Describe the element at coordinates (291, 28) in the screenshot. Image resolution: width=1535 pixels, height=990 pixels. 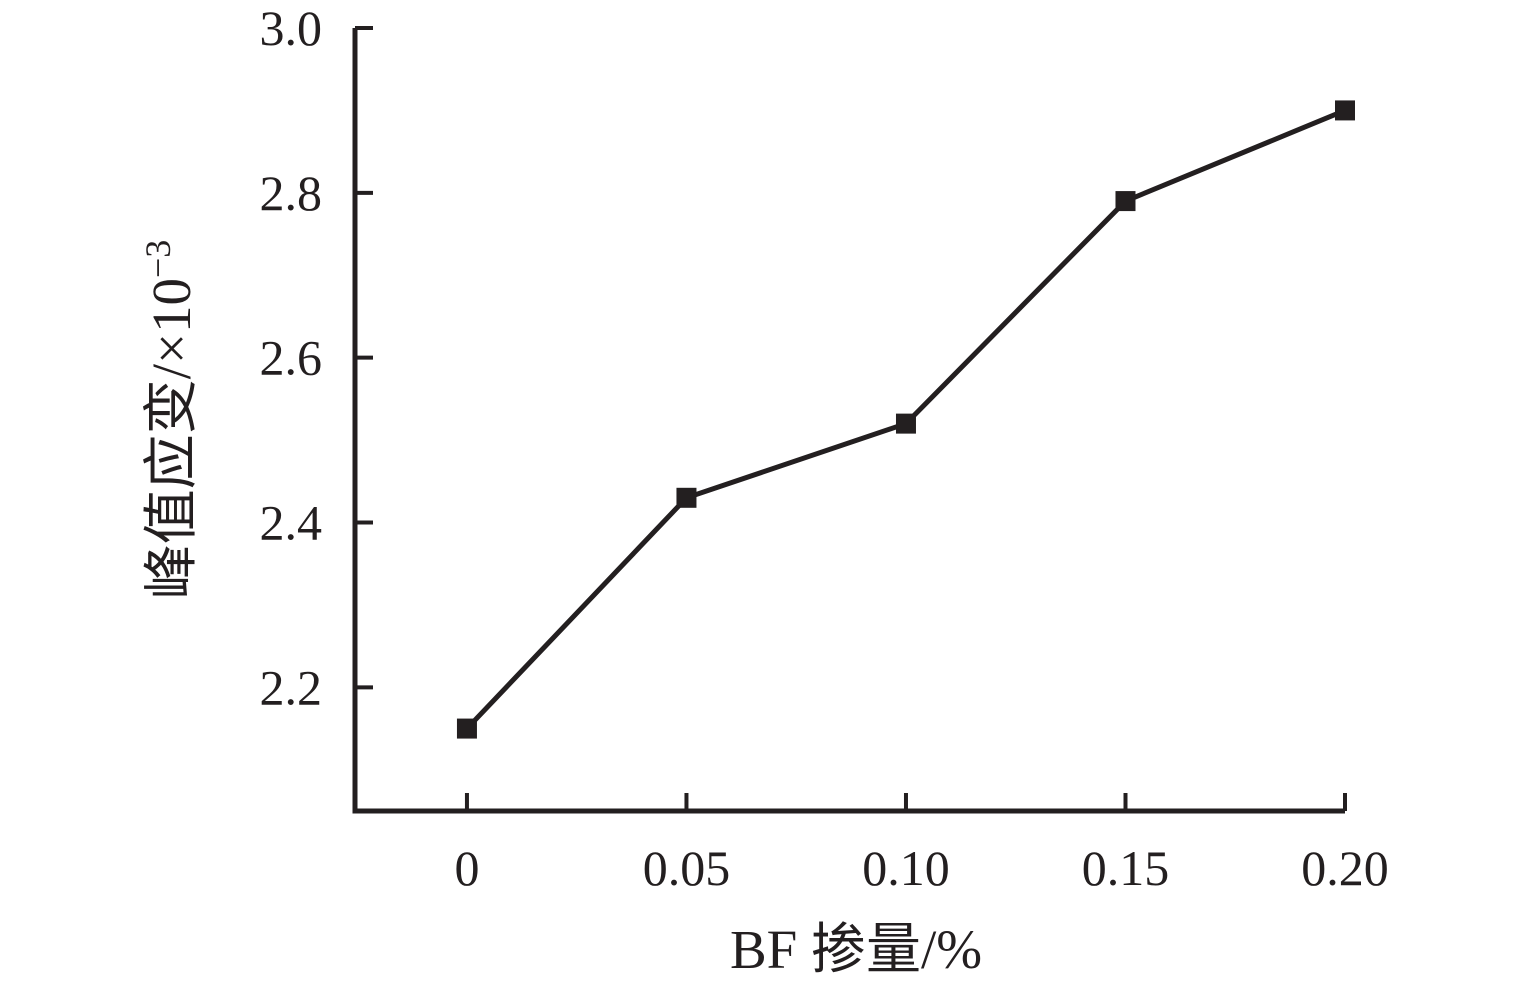
I see `y-tick-label: 3.0` at that location.